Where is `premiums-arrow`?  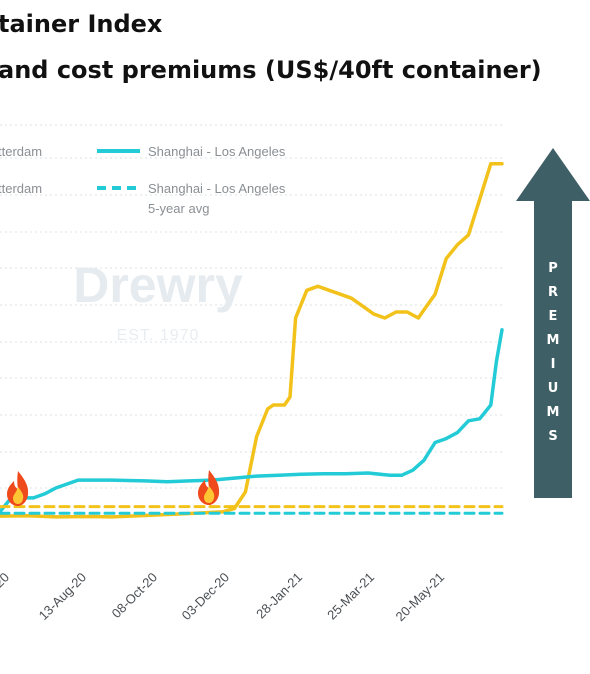
premiums-arrow is located at coordinates (553, 323).